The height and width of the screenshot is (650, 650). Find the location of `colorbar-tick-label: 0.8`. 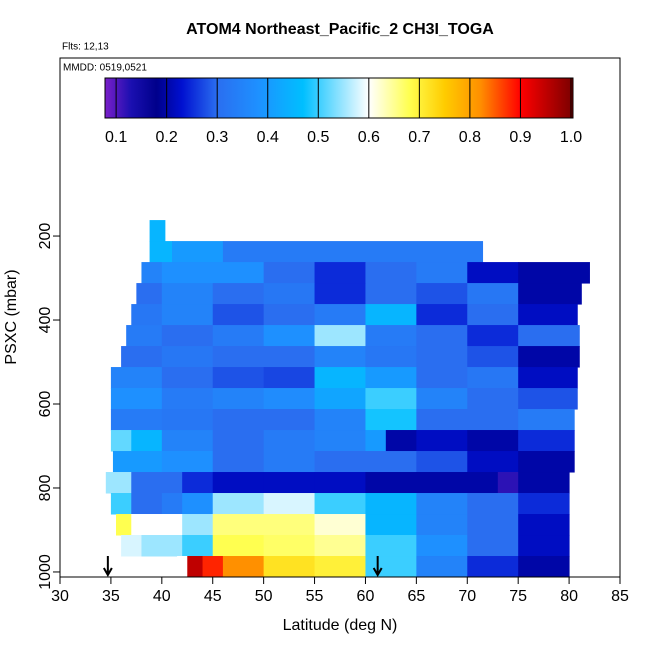

colorbar-tick-label: 0.8 is located at coordinates (470, 137).